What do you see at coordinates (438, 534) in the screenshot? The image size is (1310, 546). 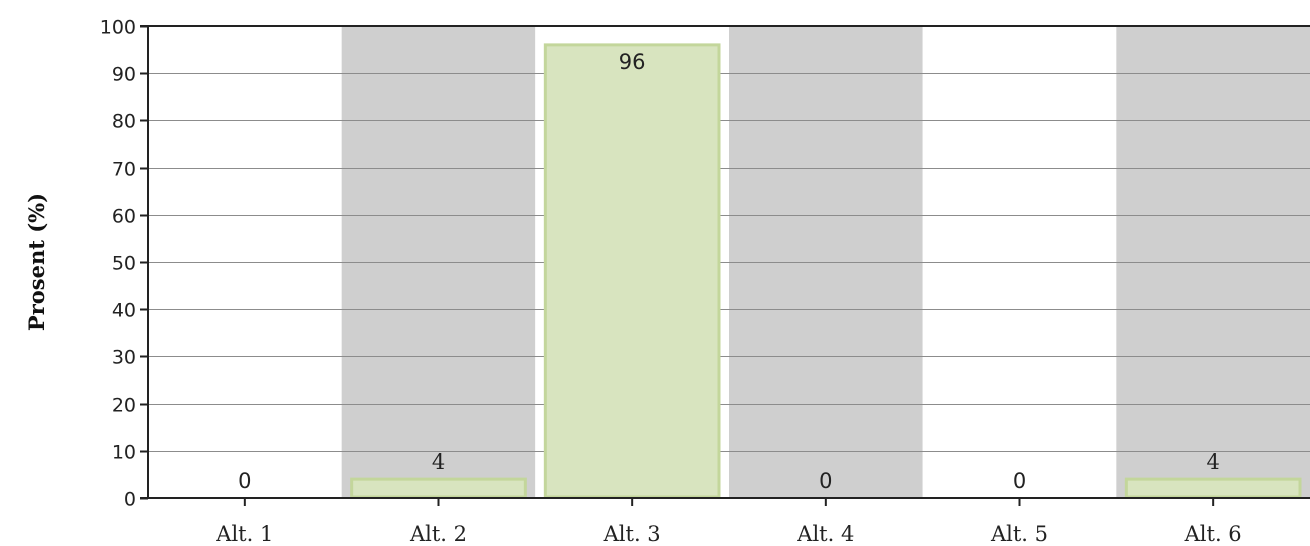 I see `x-tick-label: Alt. 2` at bounding box center [438, 534].